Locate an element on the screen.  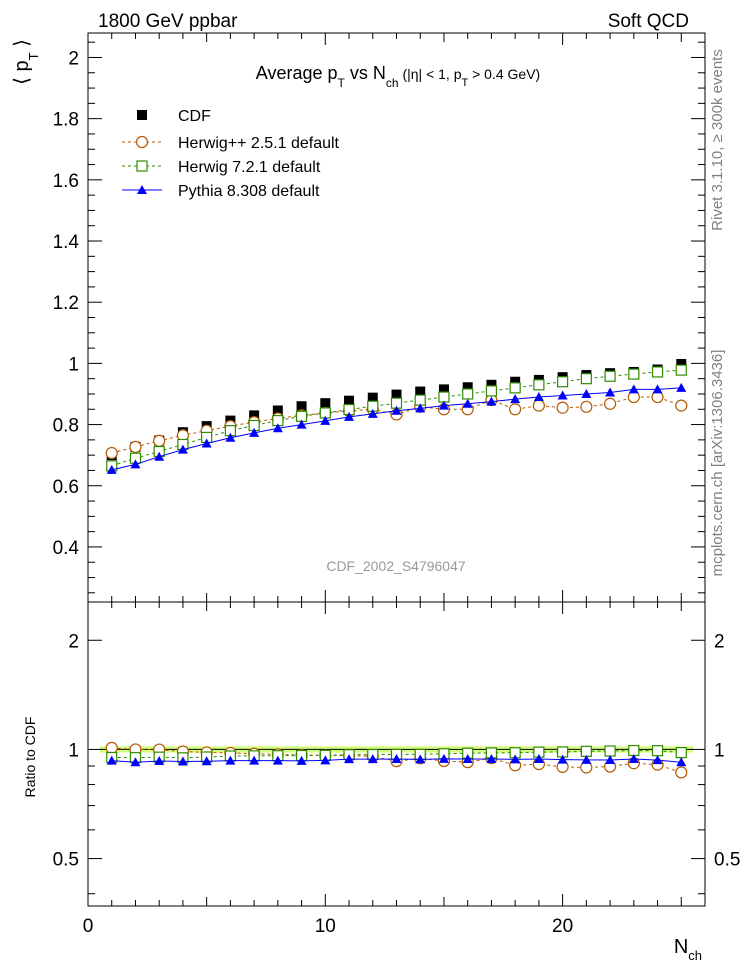
legend-marker-herwigpp is located at coordinates (142, 142).